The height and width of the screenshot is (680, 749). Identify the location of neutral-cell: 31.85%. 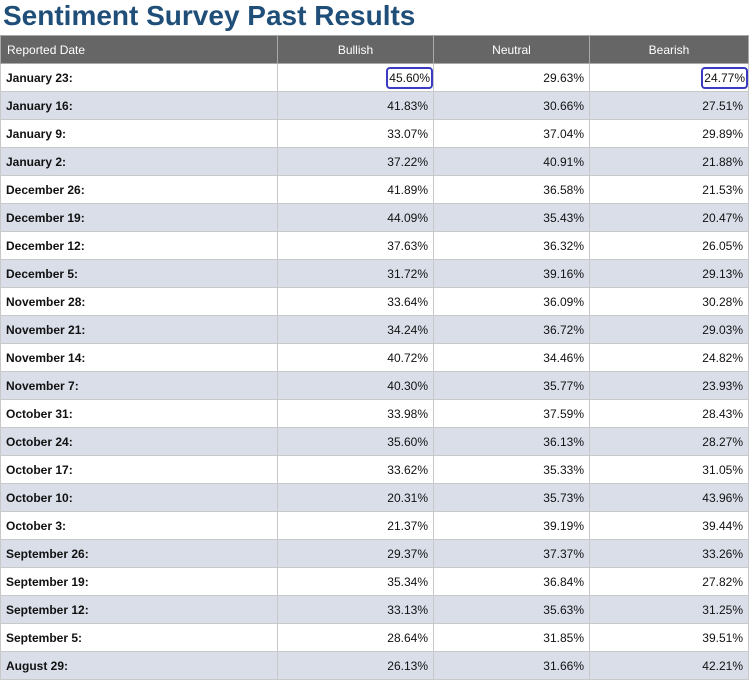
(511, 637).